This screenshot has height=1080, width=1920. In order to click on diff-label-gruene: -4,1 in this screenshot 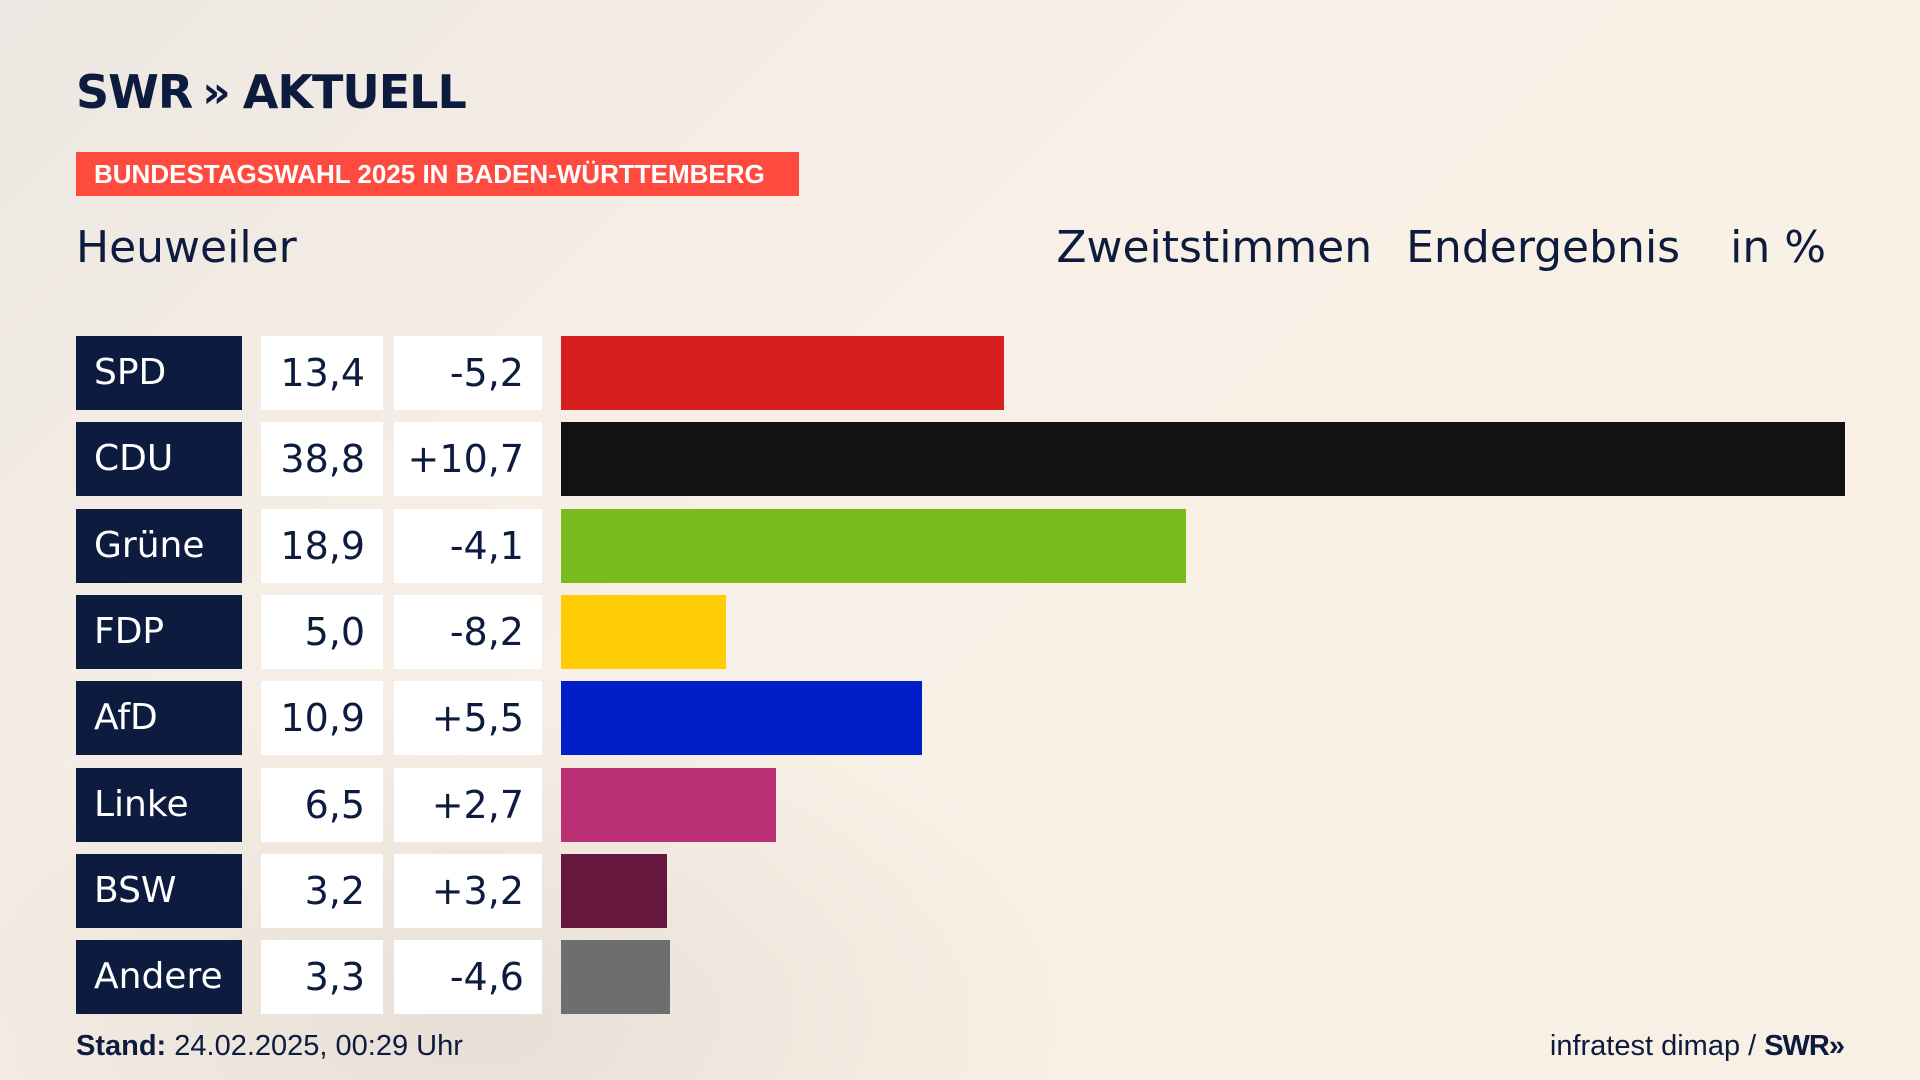, I will do `click(468, 546)`.